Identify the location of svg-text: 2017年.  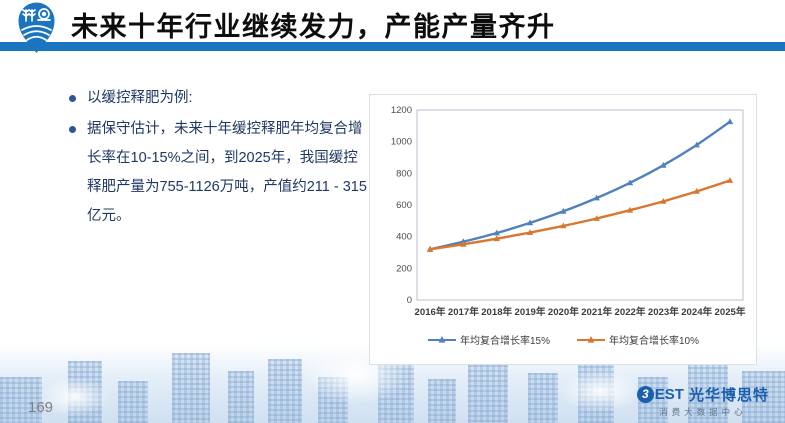
(463, 312).